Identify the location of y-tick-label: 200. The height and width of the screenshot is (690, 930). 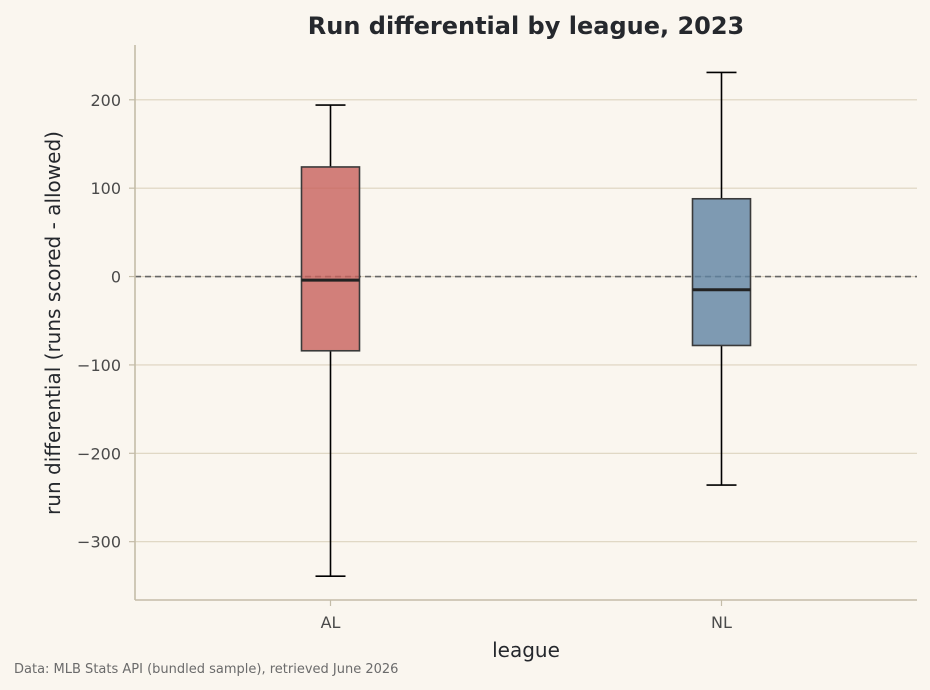
(105, 100).